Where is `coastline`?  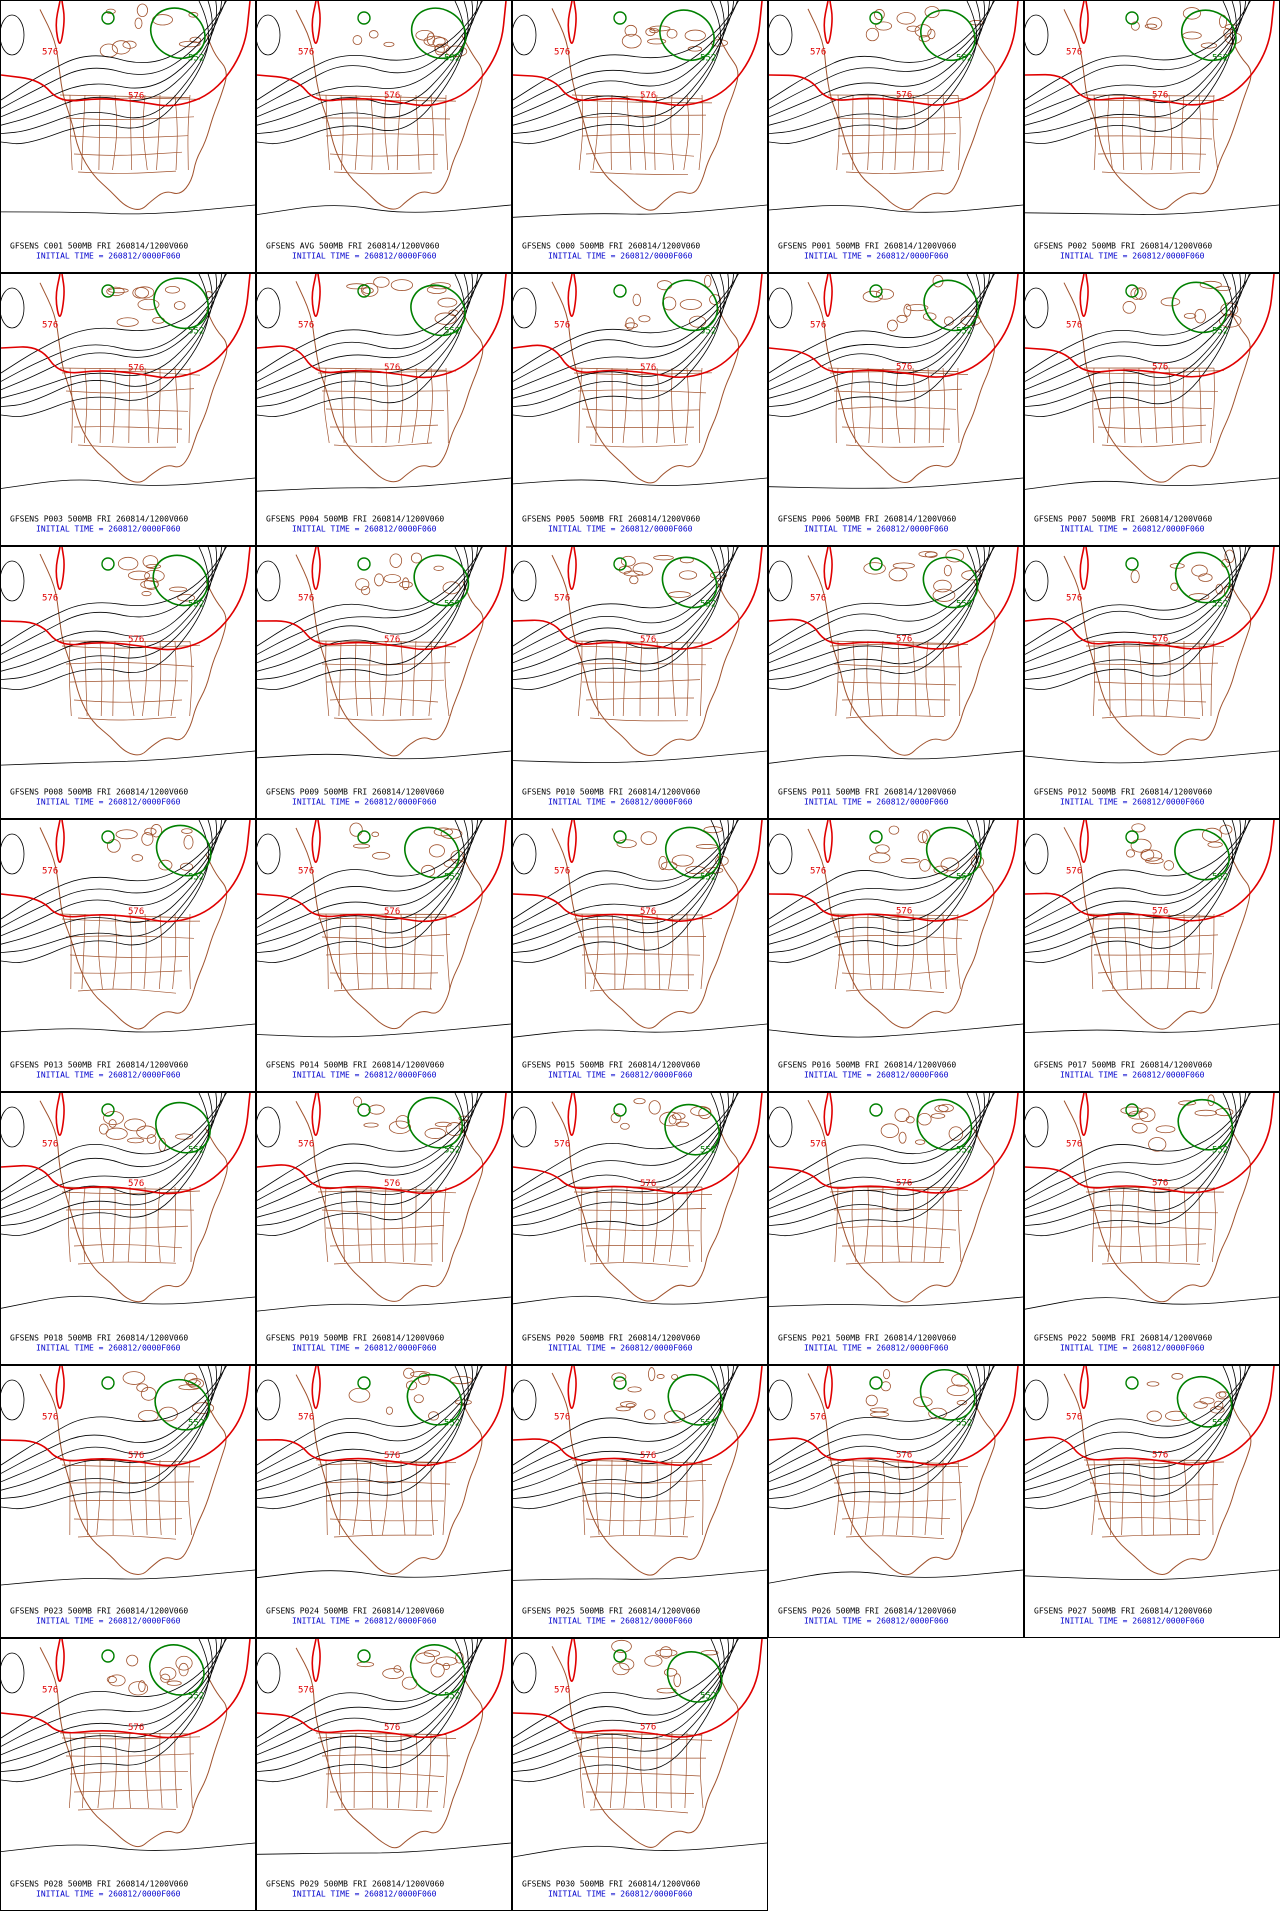
coastline is located at coordinates (1157, 1201).